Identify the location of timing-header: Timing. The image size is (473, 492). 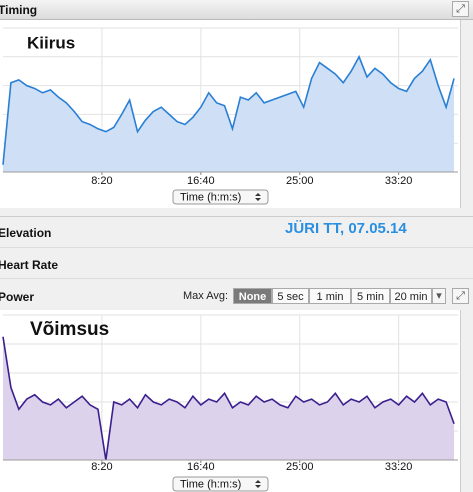
(236, 10).